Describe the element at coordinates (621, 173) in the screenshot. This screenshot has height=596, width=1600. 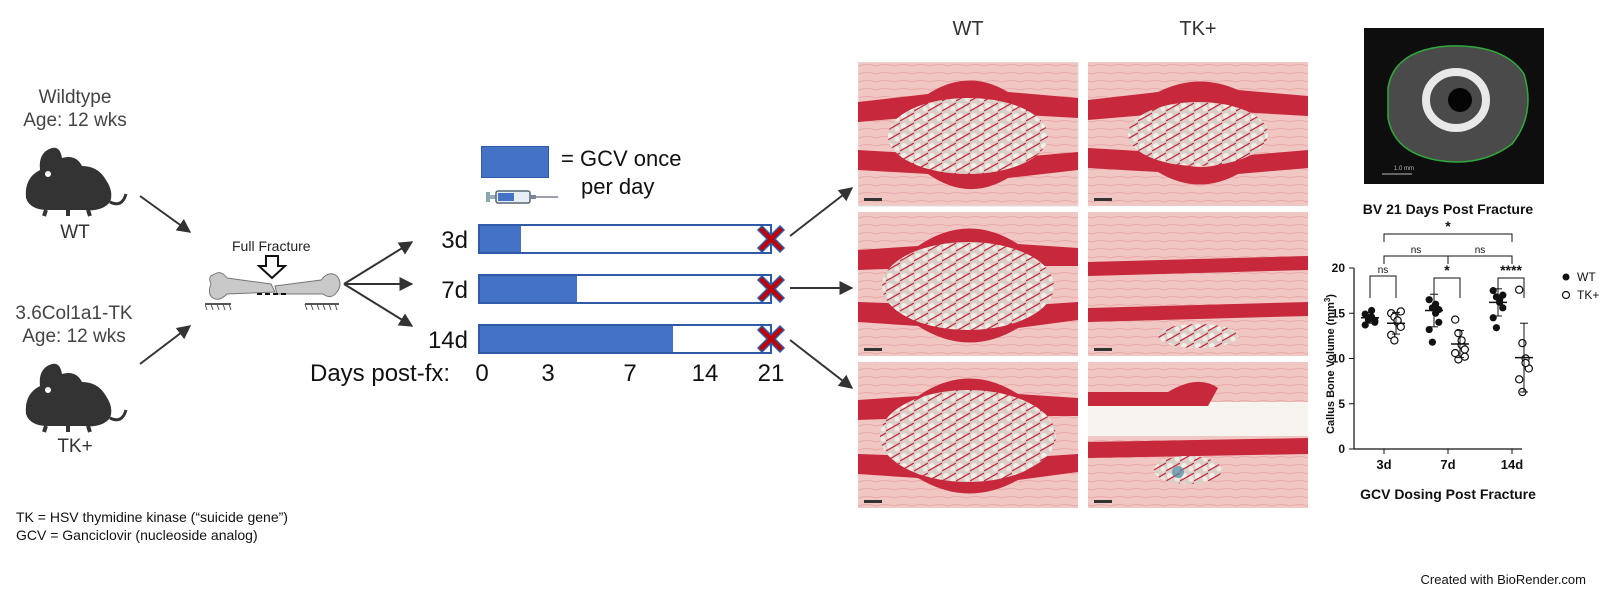
I see `dosing-legend-text: = GCV once per day` at that location.